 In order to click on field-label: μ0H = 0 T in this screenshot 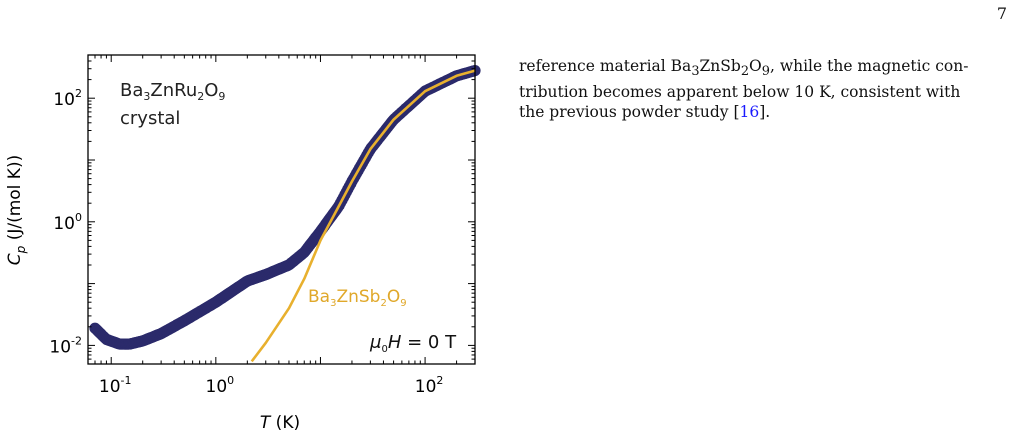, I will do `click(413, 343)`.